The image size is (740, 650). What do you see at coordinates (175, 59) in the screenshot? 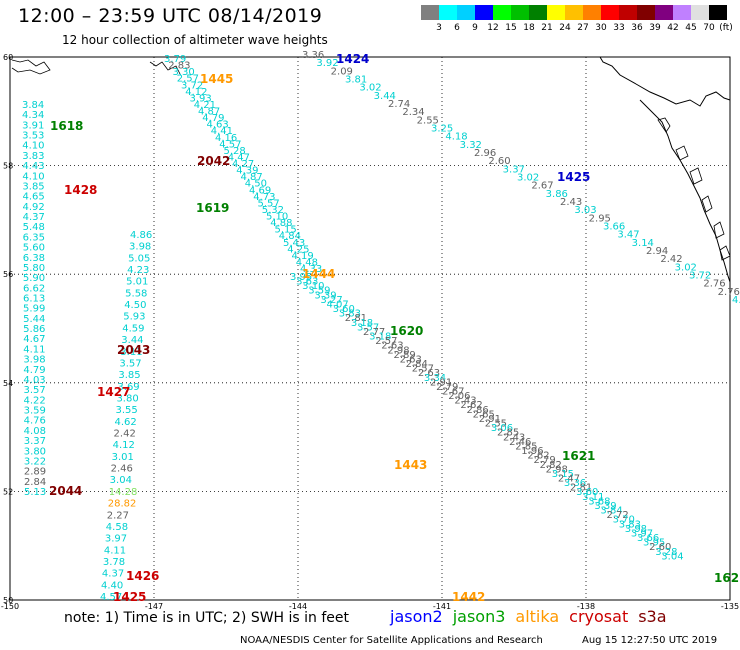
I see `wave-height-value: 3.79` at bounding box center [175, 59].